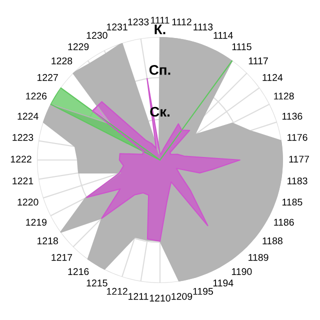  What do you see at coordinates (272, 77) in the screenshot?
I see `spoke-label: 1124` at bounding box center [272, 77].